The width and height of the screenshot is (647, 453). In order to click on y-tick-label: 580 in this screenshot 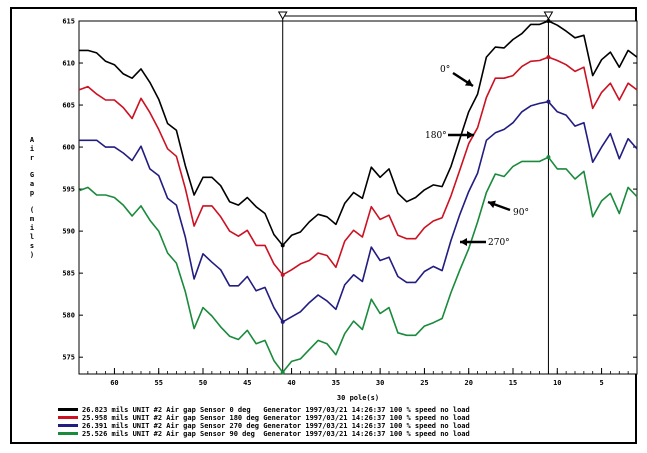, I will do `click(68, 316)`.